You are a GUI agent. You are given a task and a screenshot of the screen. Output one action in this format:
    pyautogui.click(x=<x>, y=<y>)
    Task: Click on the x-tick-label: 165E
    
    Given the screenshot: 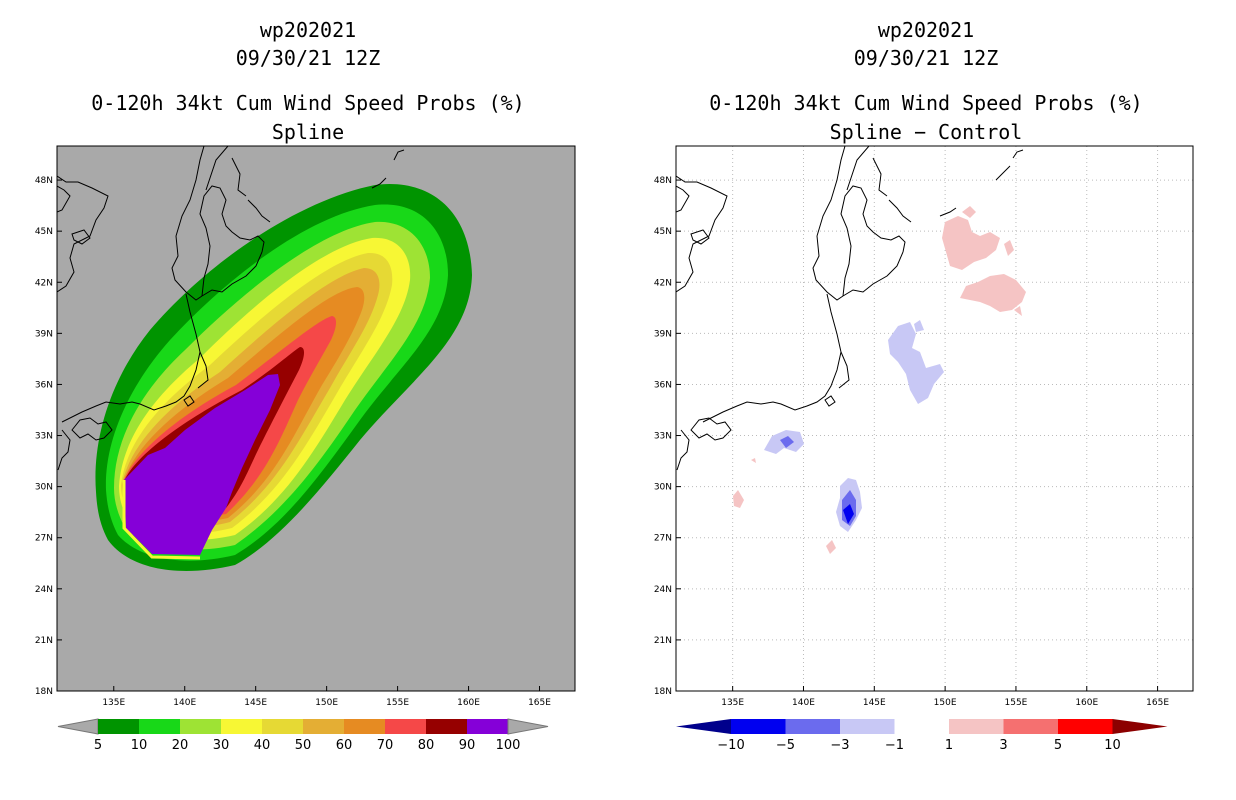 What is the action you would take?
    pyautogui.click(x=539, y=703)
    